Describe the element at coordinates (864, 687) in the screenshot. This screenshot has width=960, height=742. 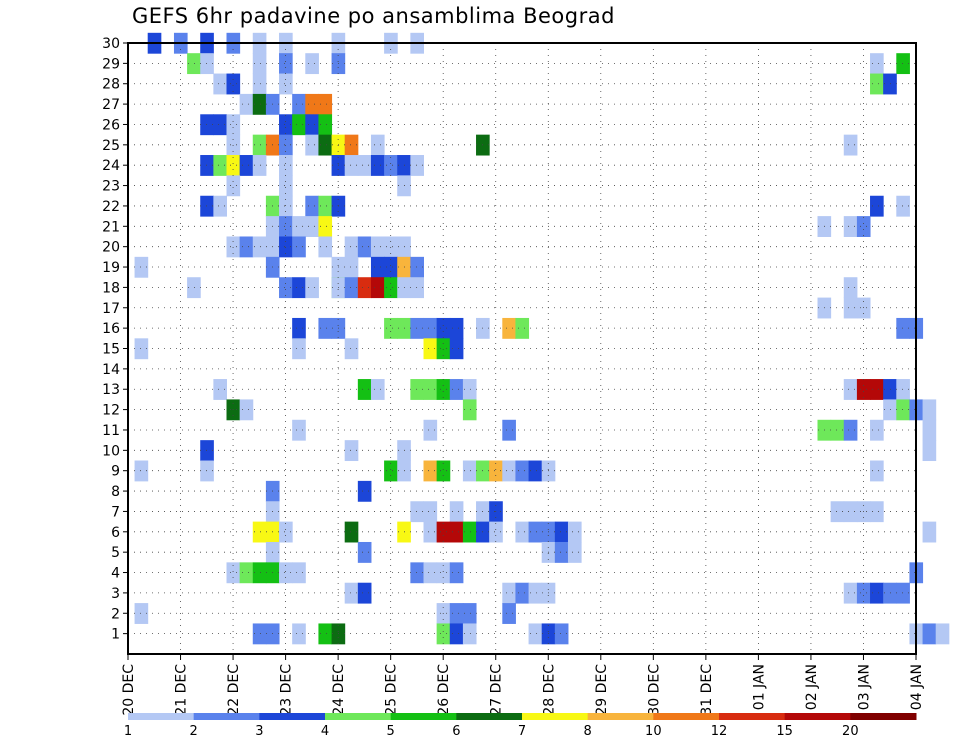
I see `x-tick-label: 03 JAN` at that location.